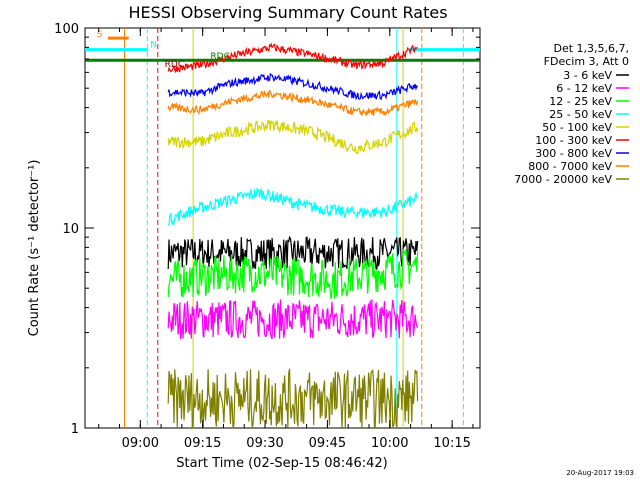  I want to click on annotation-3: RDC, so click(174, 65).